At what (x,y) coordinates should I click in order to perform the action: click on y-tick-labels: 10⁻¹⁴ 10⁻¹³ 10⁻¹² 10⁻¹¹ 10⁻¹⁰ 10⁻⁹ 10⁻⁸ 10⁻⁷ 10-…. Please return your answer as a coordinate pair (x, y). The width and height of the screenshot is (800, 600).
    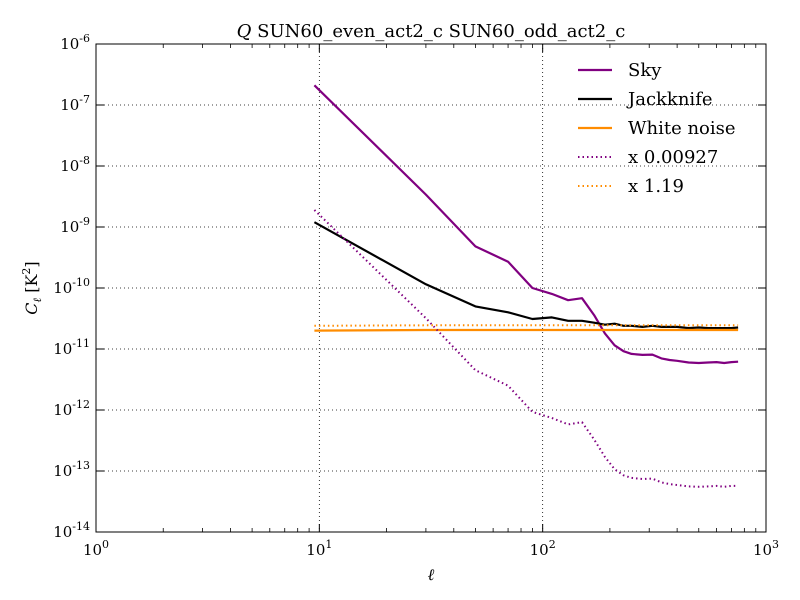
    Looking at the image, I should click on (71, 286).